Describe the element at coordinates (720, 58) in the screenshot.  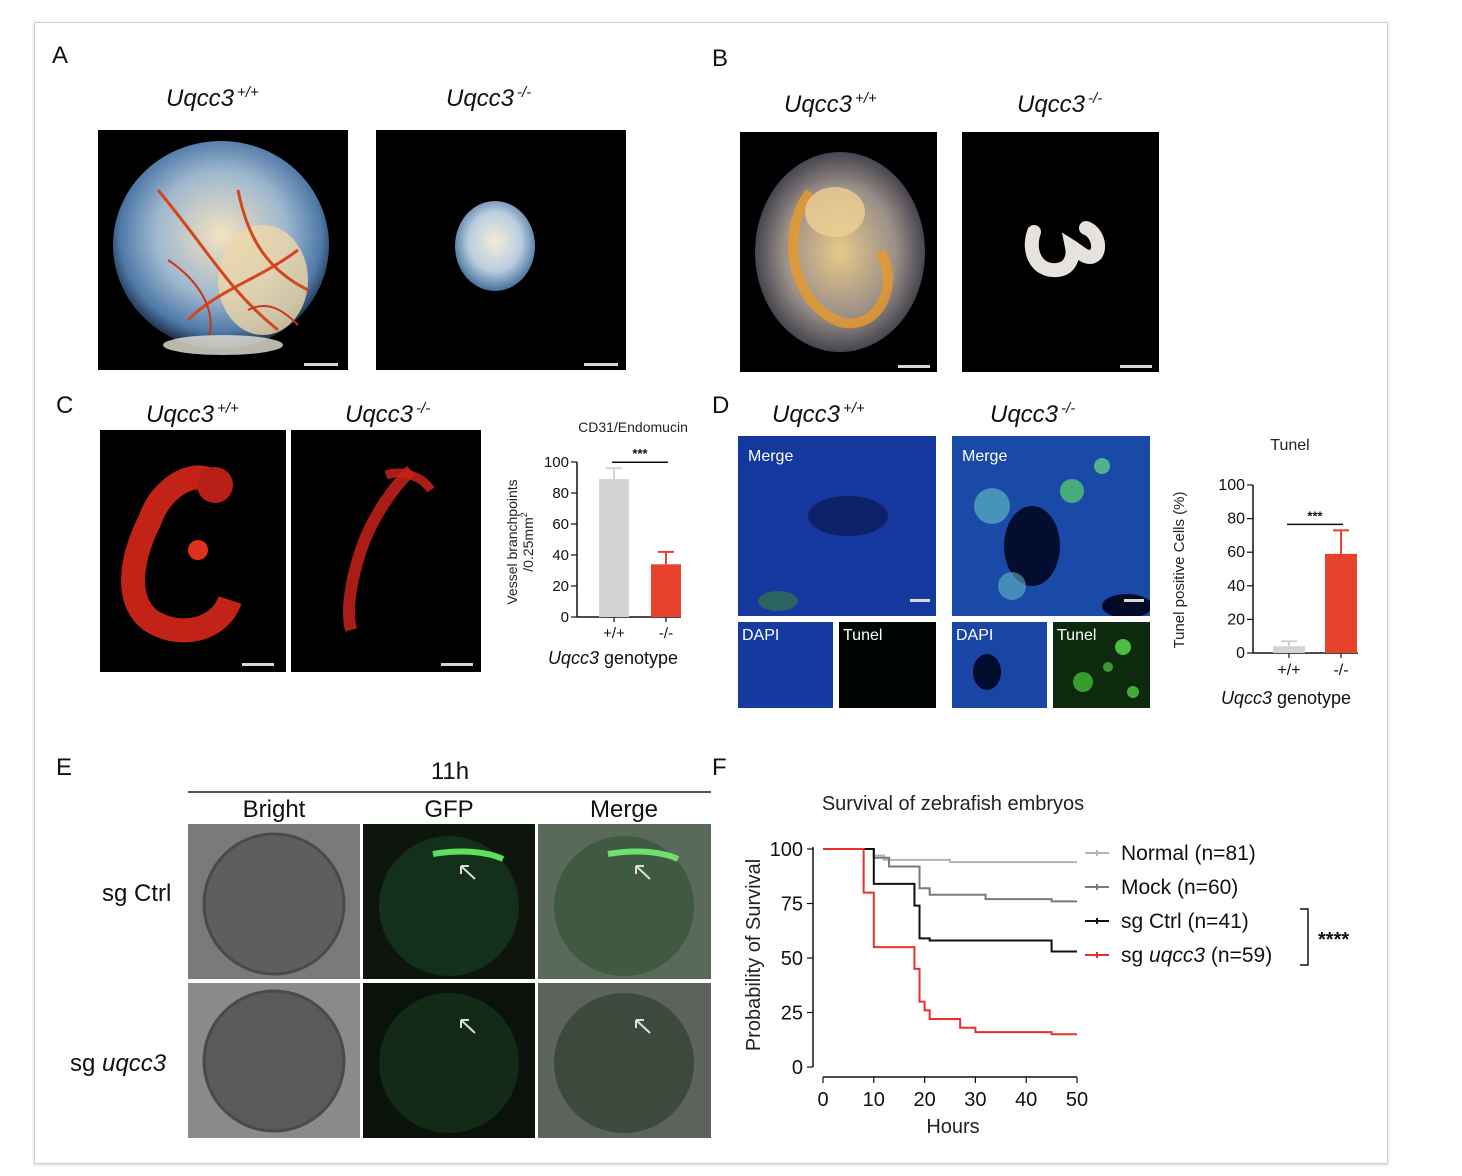
I see `panel-label-b: B` at that location.